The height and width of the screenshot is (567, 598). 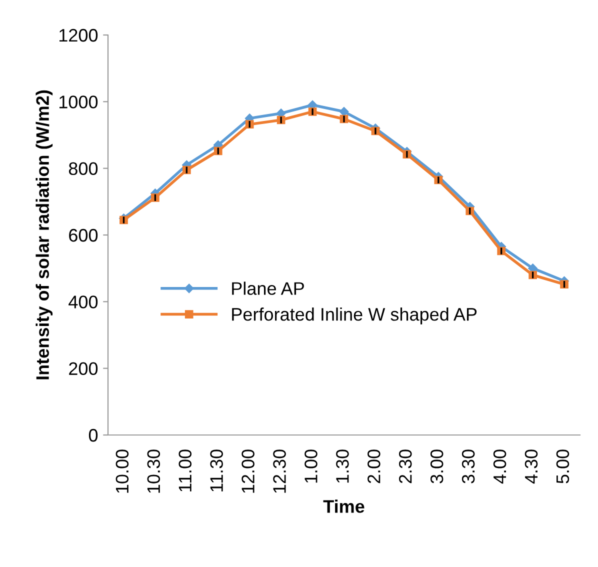 I want to click on x-tick-label: 4.00, so click(x=499, y=467).